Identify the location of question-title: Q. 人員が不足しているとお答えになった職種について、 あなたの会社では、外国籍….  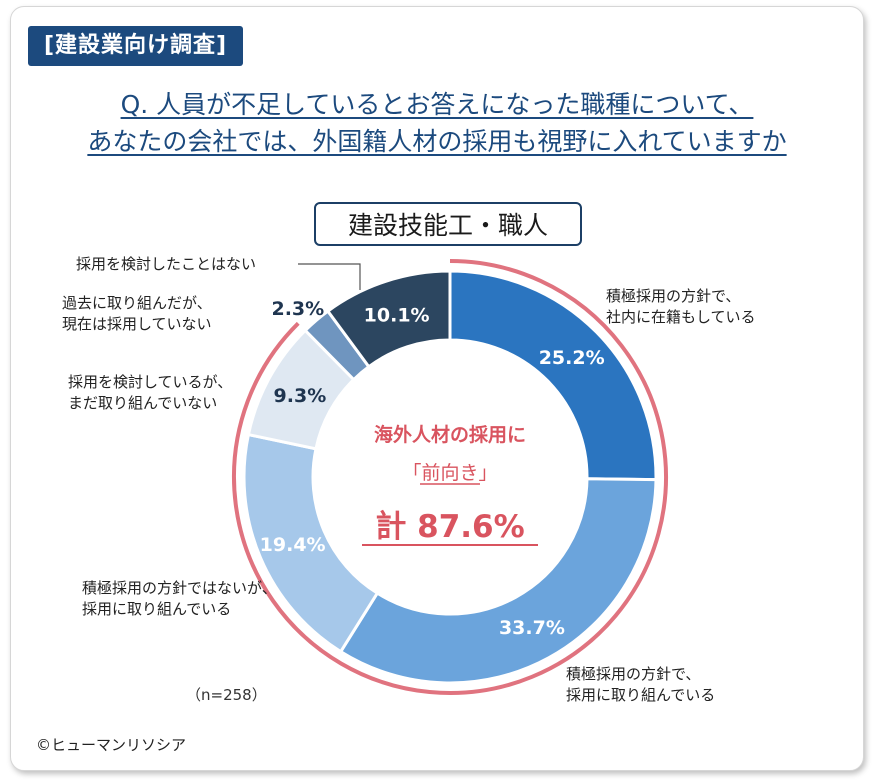
(437, 123).